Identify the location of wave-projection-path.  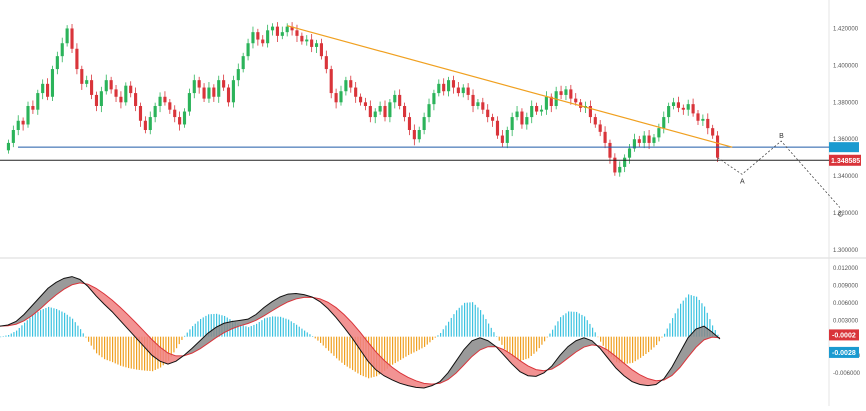
(779, 174).